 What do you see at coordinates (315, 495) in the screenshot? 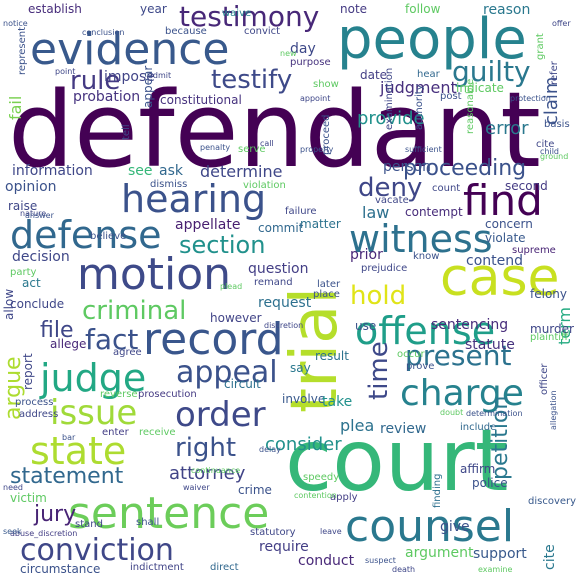
I see `word-contention: contention` at bounding box center [315, 495].